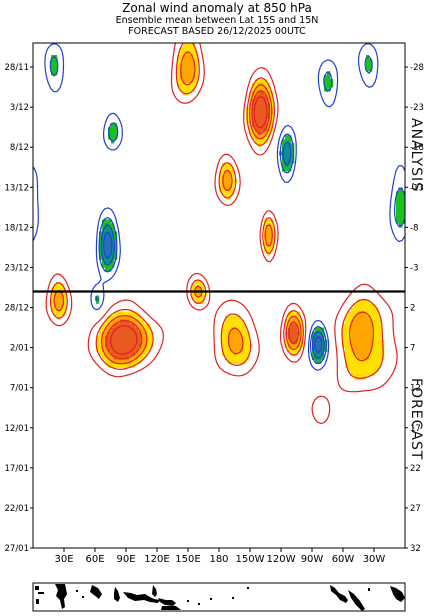 The height and width of the screenshot is (616, 434). Describe the element at coordinates (17, 228) in the screenshot. I see `y-left-tick-label: 18/12` at that location.